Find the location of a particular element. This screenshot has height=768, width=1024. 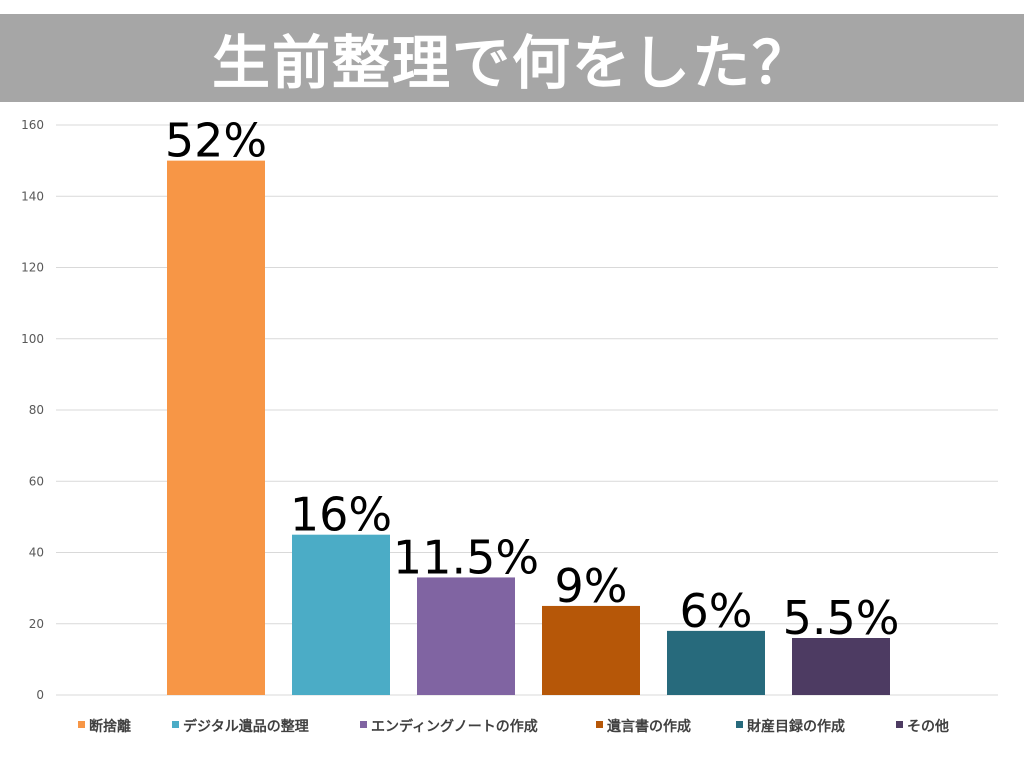

data-label: 52% is located at coordinates (216, 141).